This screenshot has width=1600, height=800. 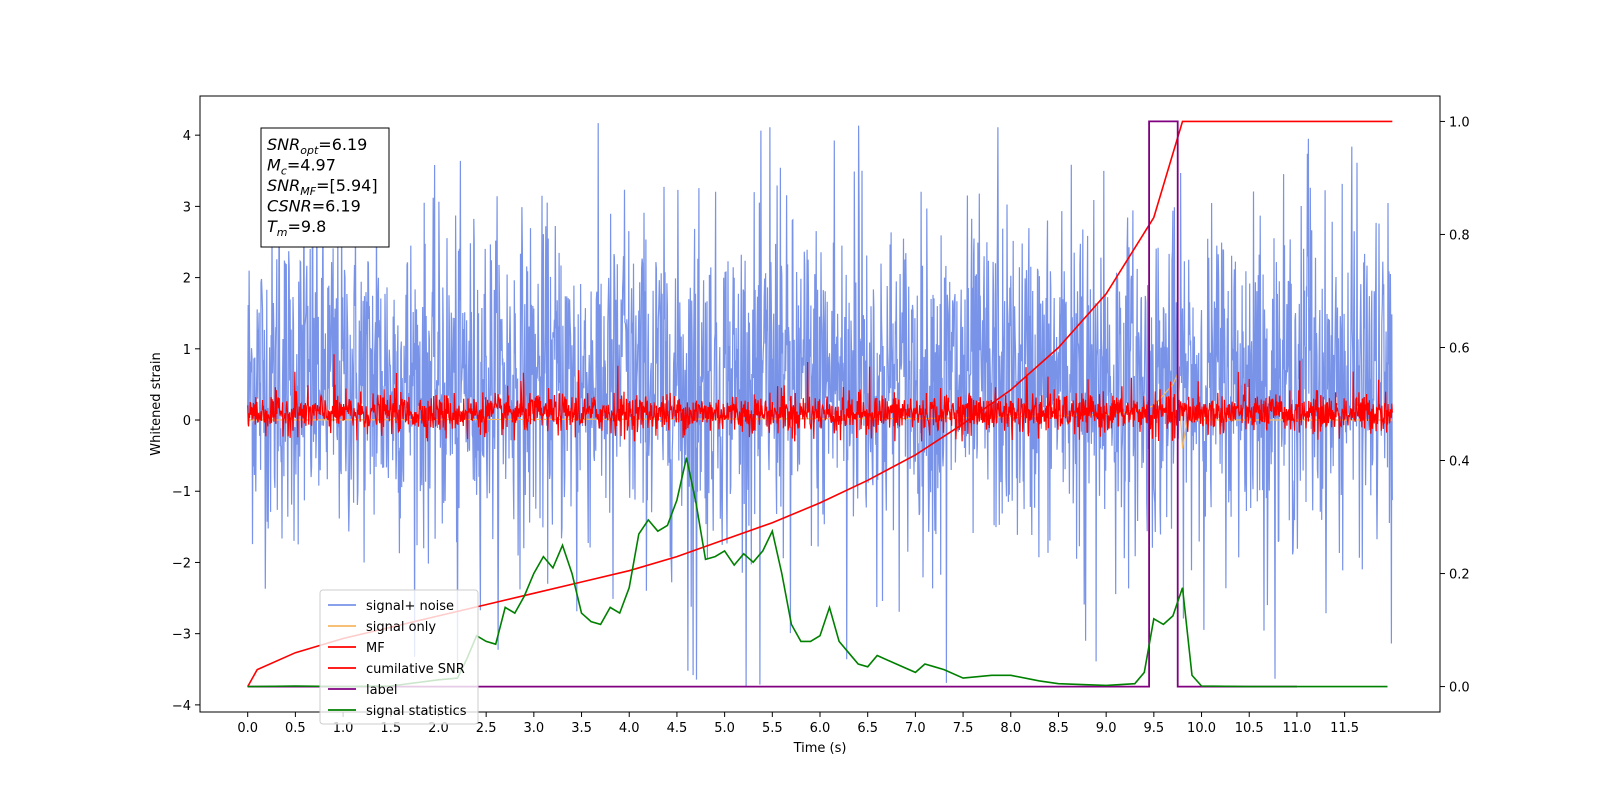 What do you see at coordinates (724, 728) in the screenshot?
I see `x-tick-label: 5.0` at bounding box center [724, 728].